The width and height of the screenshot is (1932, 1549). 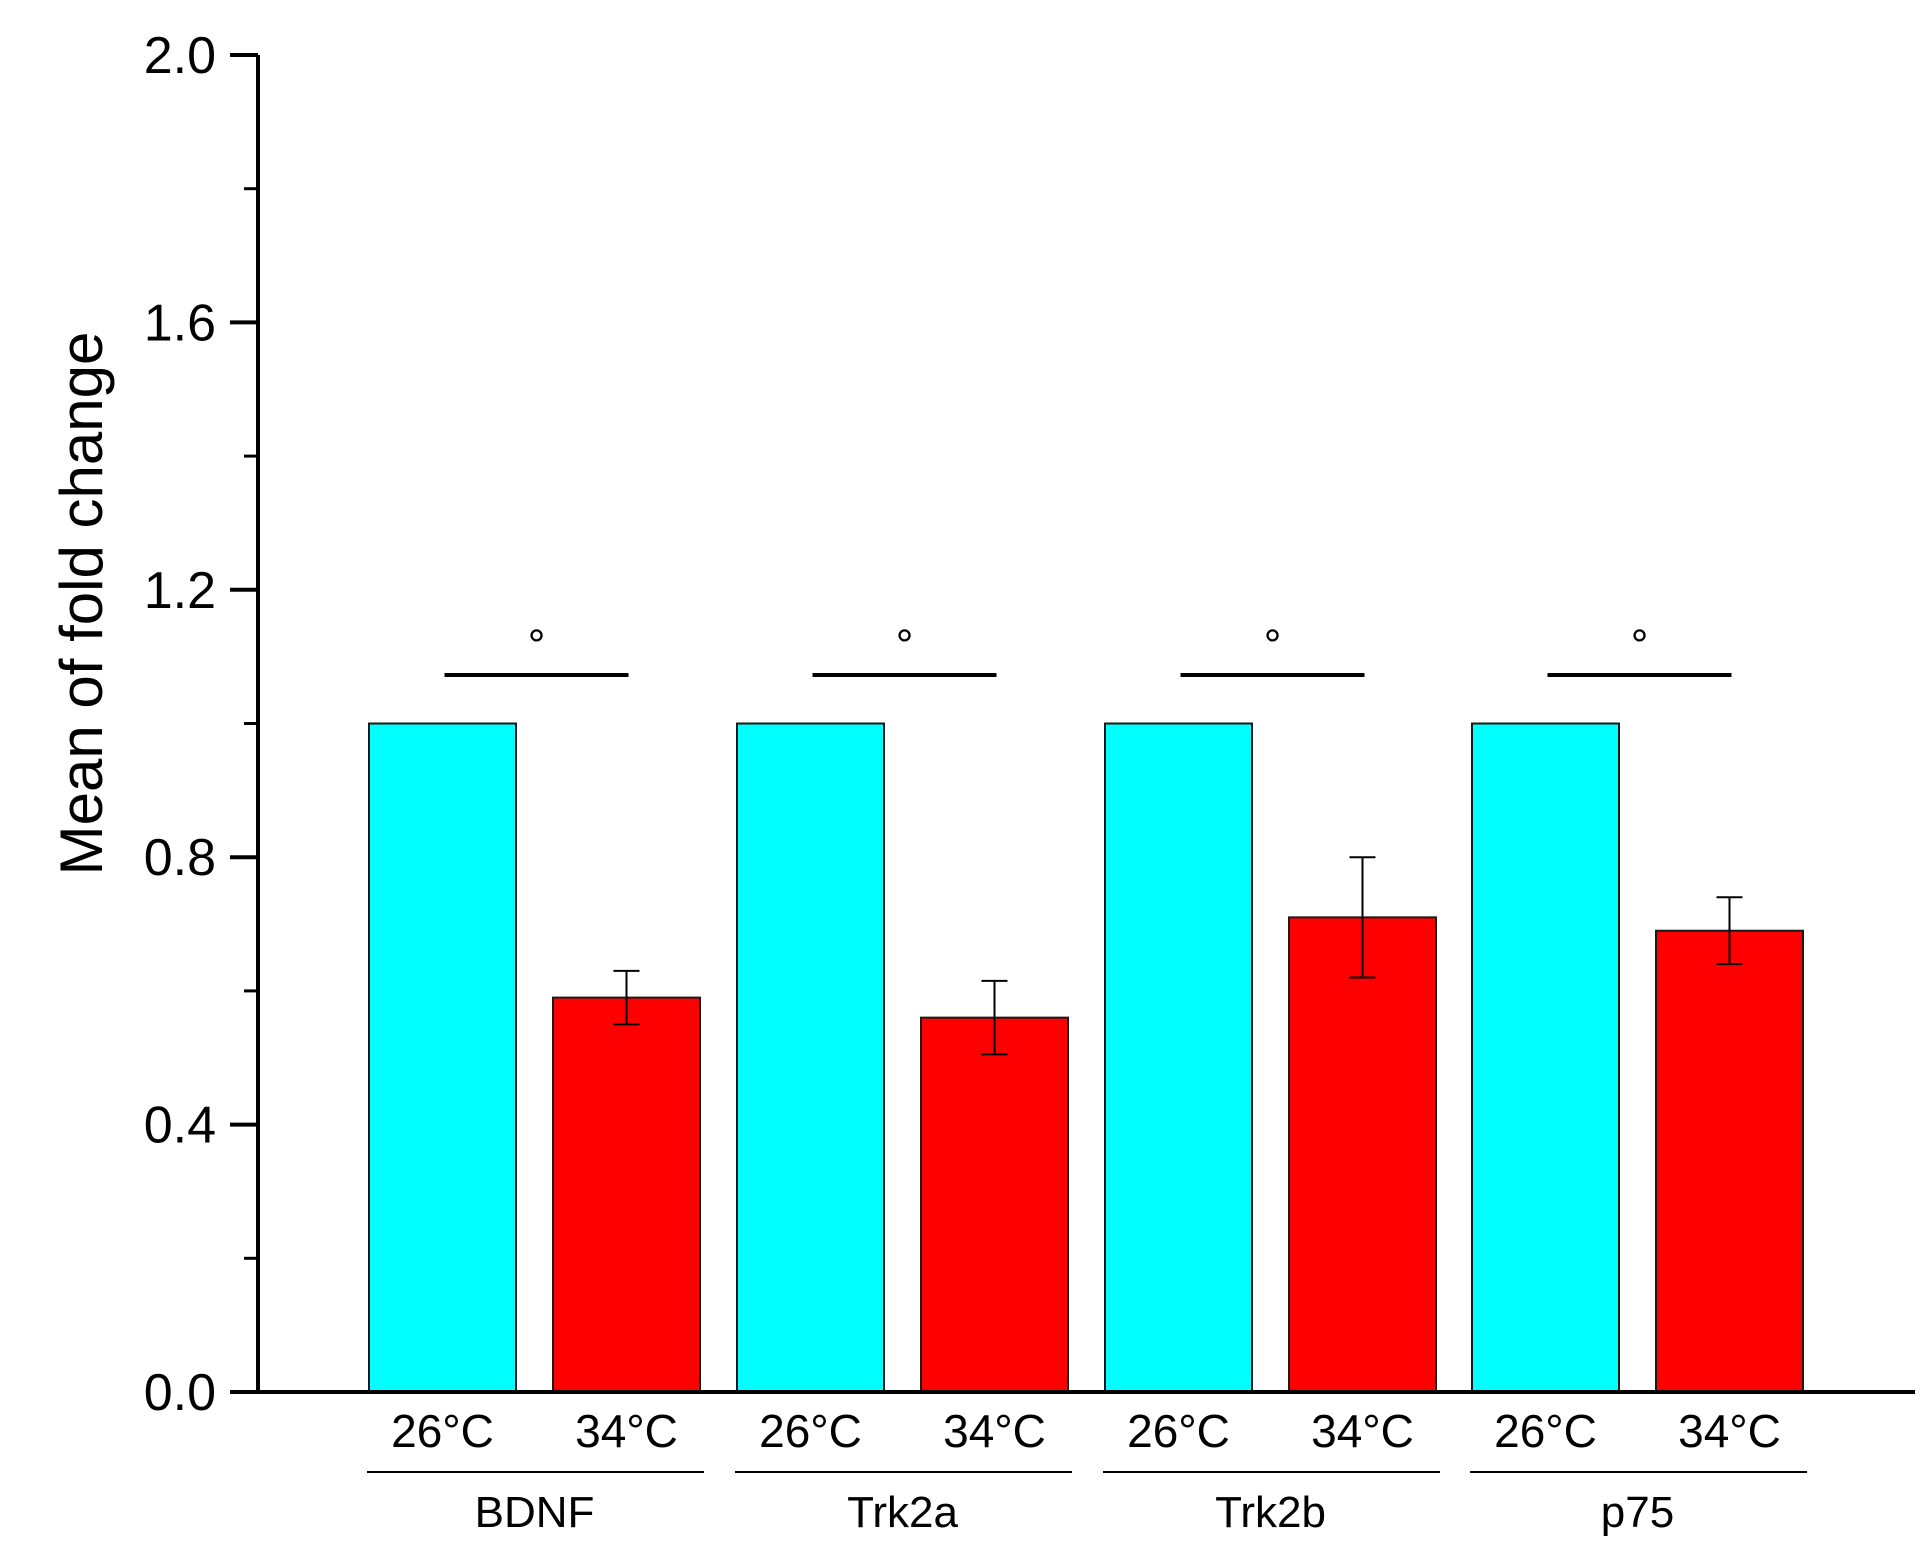 What do you see at coordinates (180, 323) in the screenshot?
I see `y-tick-label: 1.6` at bounding box center [180, 323].